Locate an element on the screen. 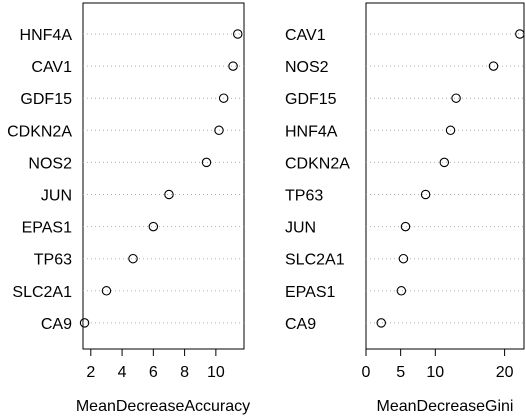 The width and height of the screenshot is (526, 418). gini-x-tick-label: 20 is located at coordinates (505, 372).